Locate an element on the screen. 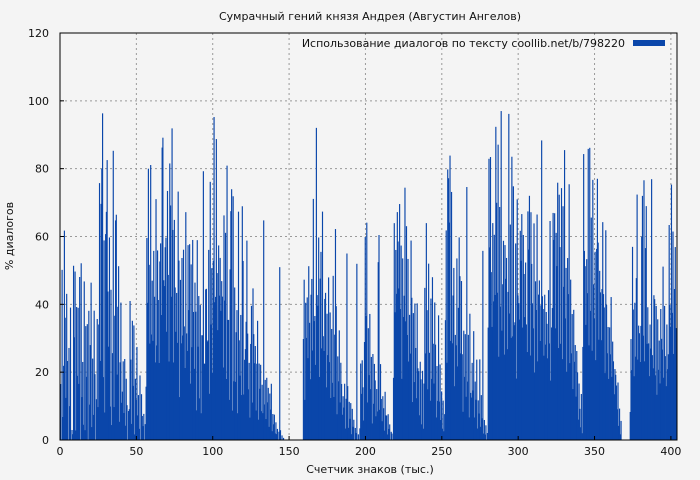 This screenshot has width=700, height=480. legend-swatch is located at coordinates (649, 43).